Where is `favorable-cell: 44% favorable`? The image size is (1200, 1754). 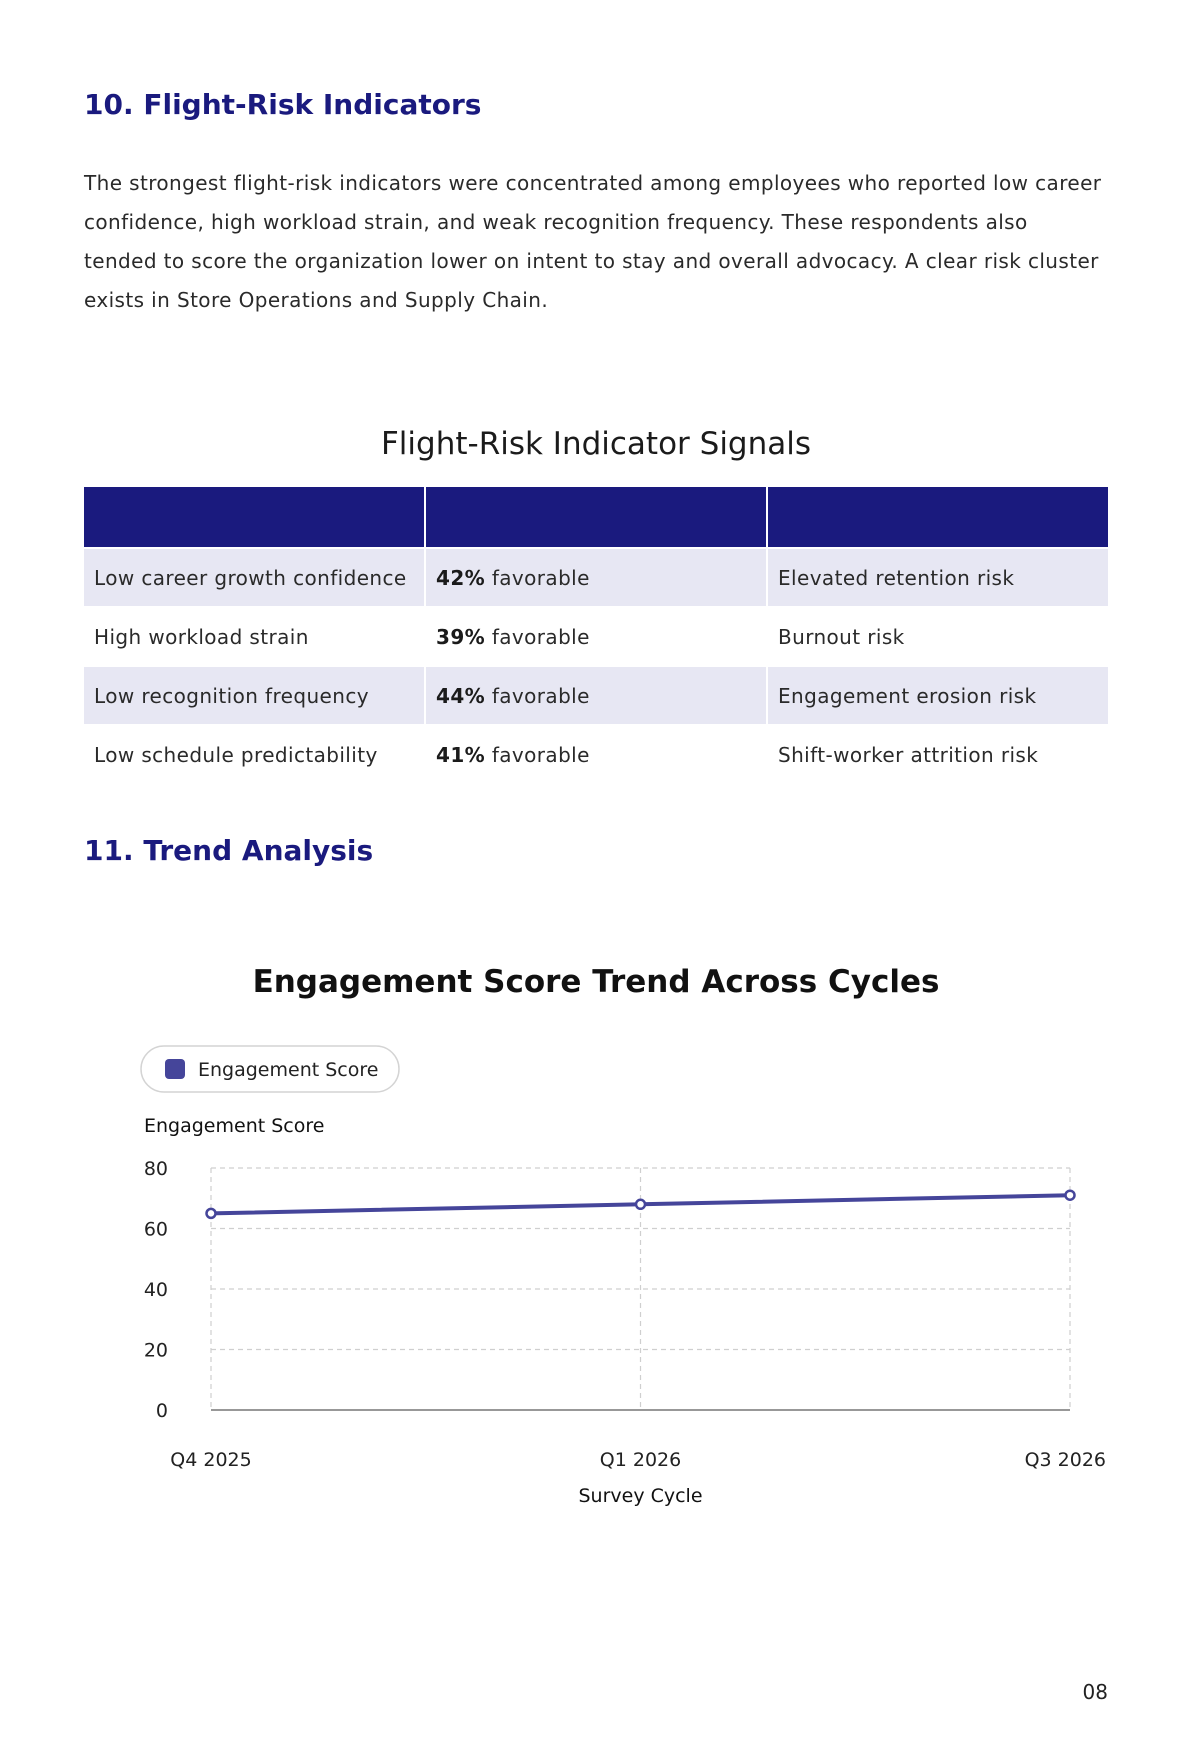
favorable-cell: 44% favorable is located at coordinates (595, 695).